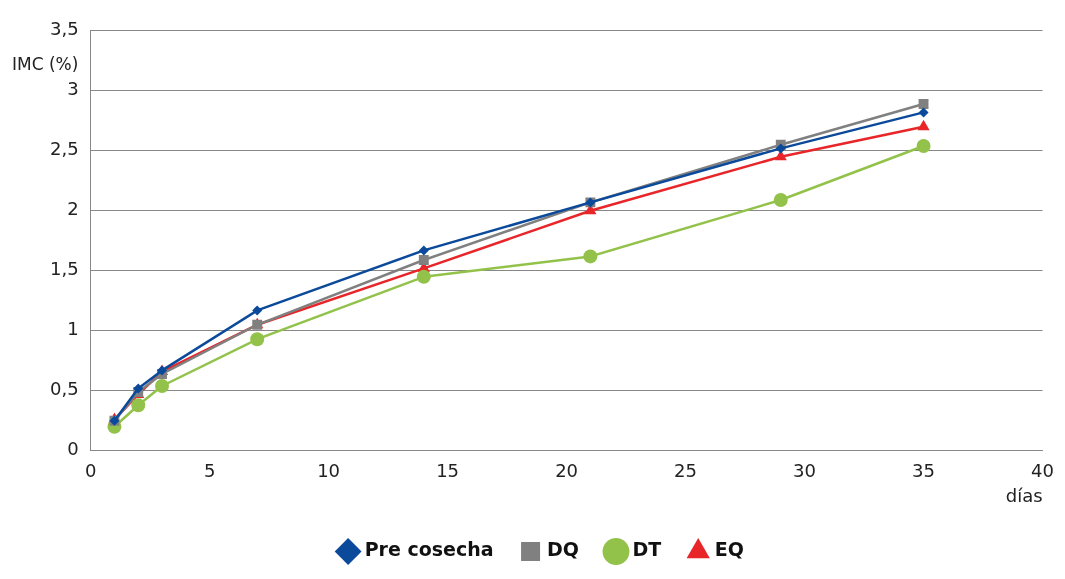 The width and height of the screenshot is (1065, 579). I want to click on x-tick-label: 5, so click(209, 471).